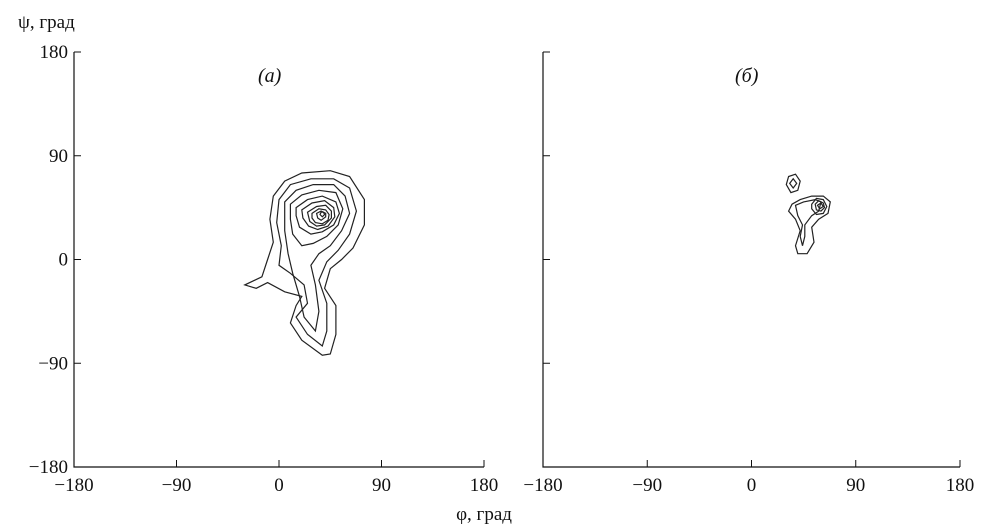  I want to click on y-ticks-a: −180 −90 0 90 180, so click(55, 260).